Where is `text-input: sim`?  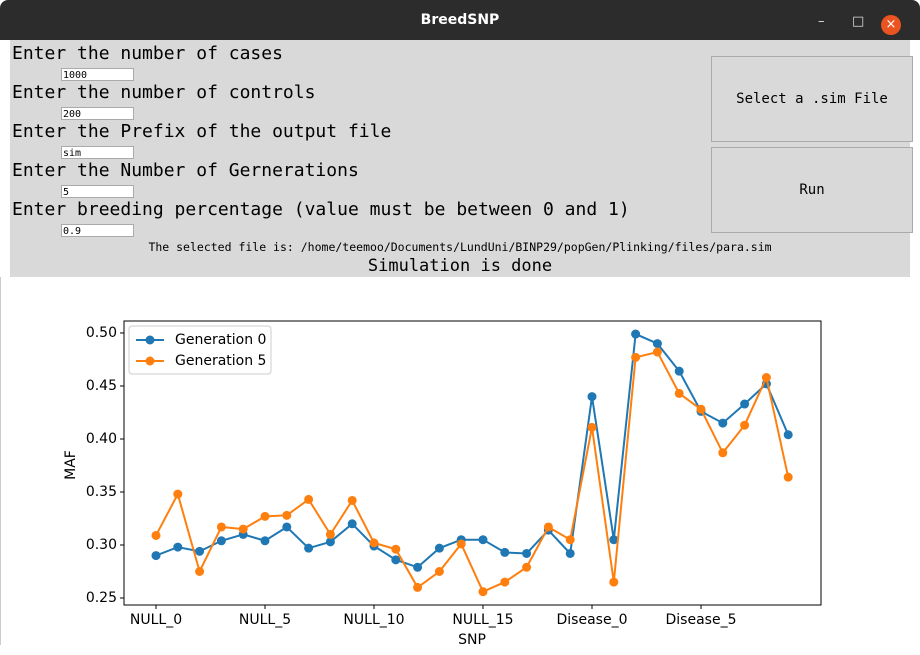
text-input: sim is located at coordinates (97, 152).